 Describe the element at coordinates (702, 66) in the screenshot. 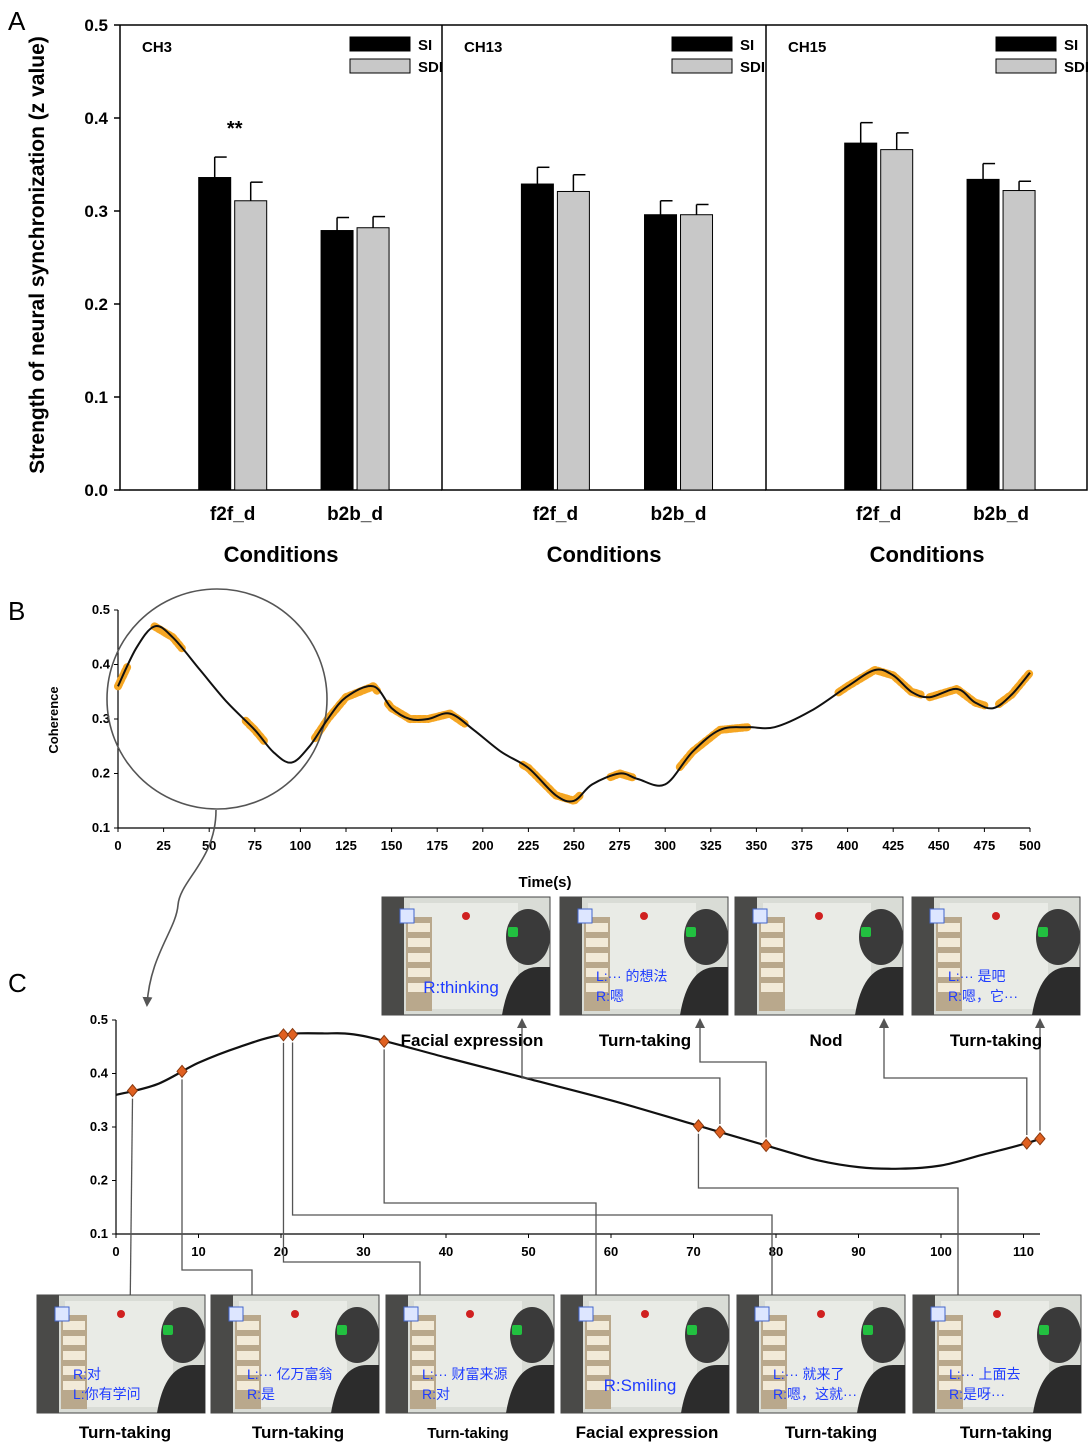

I see `panel-a-legend-swatch-sdi` at that location.